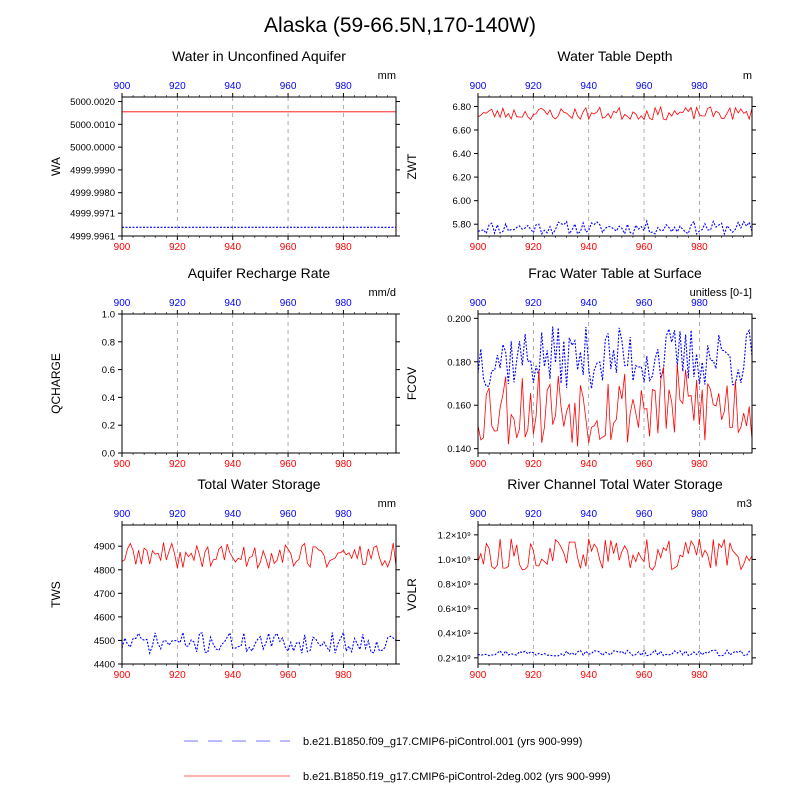 Image resolution: width=800 pixels, height=800 pixels. Describe the element at coordinates (108, 370) in the screenshot. I see `y-tick-label: 0.6` at that location.